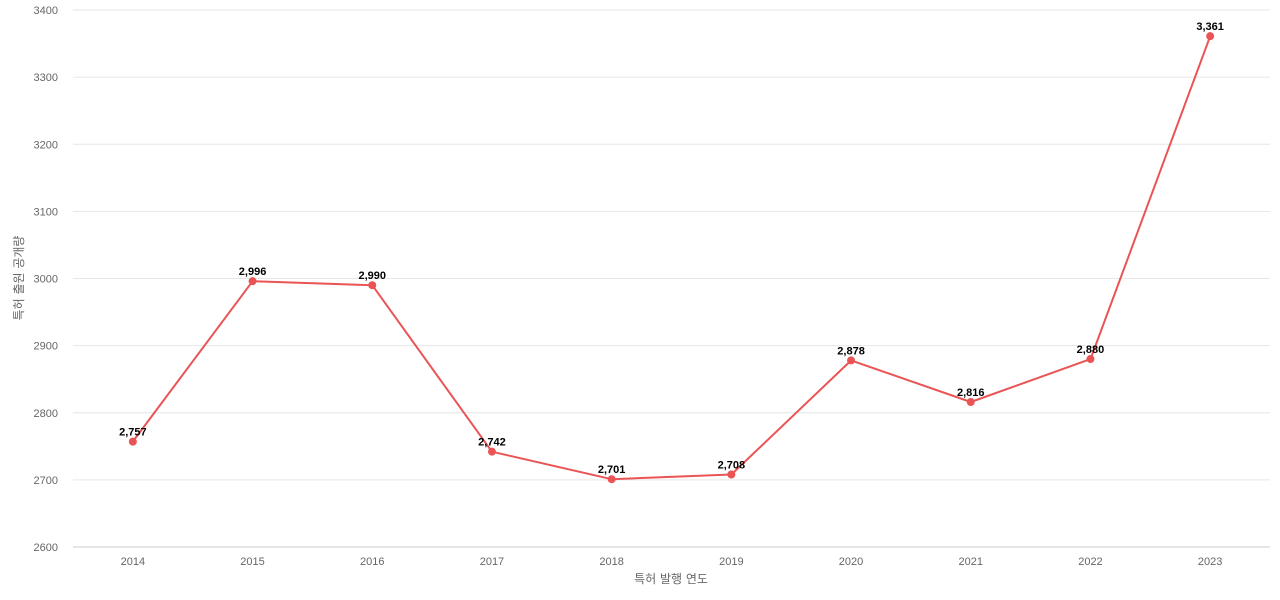  I want to click on y-tick-label: 2700, so click(46, 481).